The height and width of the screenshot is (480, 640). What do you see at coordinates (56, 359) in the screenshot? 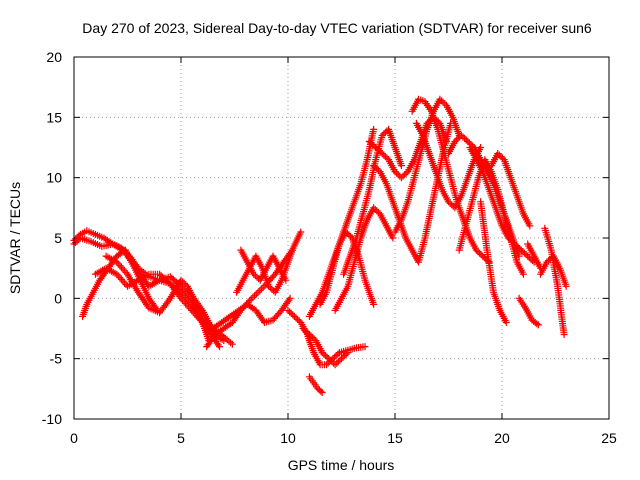
I see `y-tick-label: -5` at bounding box center [56, 359].